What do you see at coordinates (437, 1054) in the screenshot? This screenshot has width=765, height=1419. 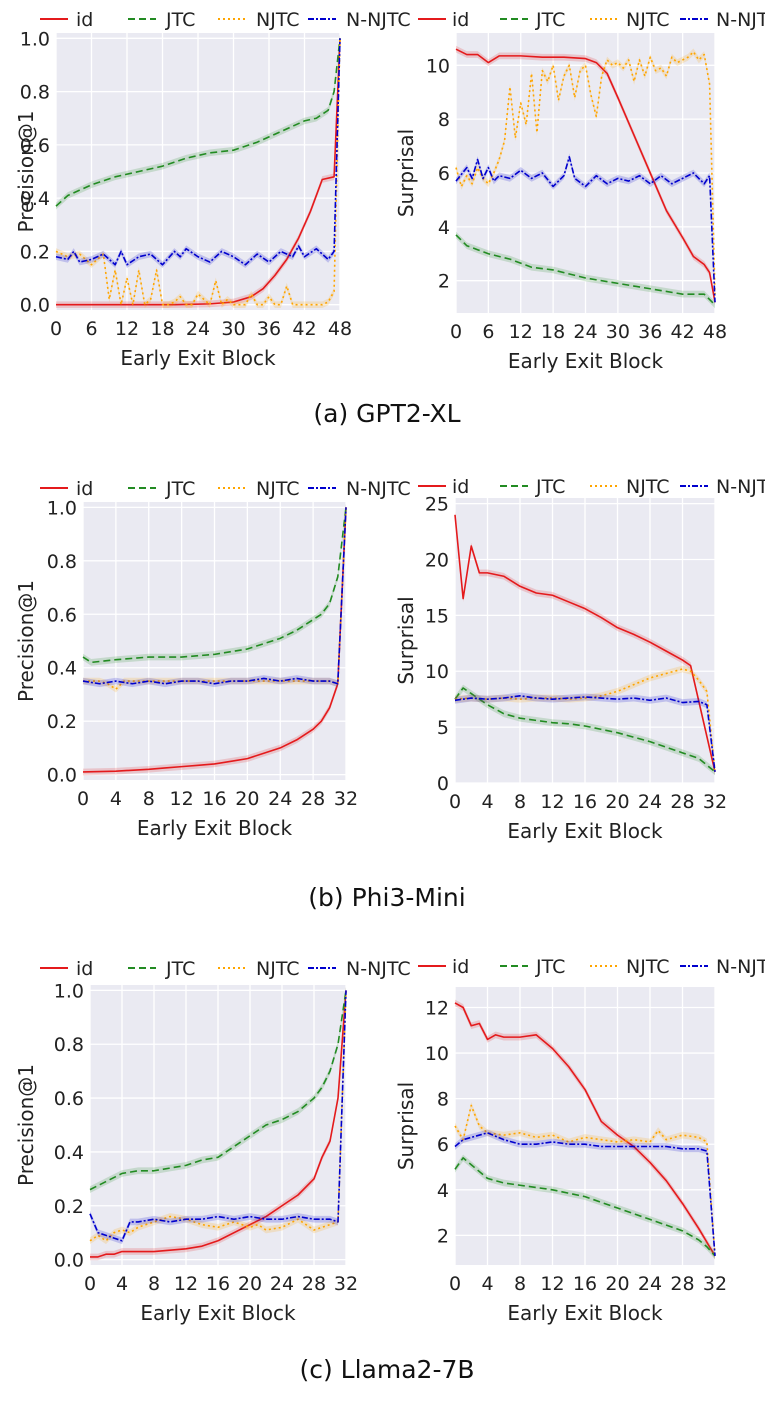 I see `y-tick-label: 10` at bounding box center [437, 1054].